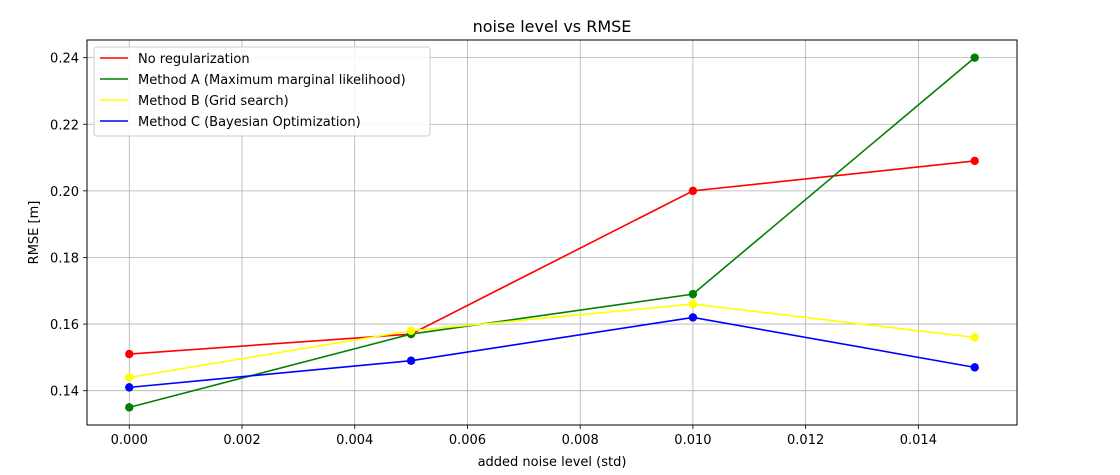  I want to click on legend-entry: No regularization, so click(194, 59).